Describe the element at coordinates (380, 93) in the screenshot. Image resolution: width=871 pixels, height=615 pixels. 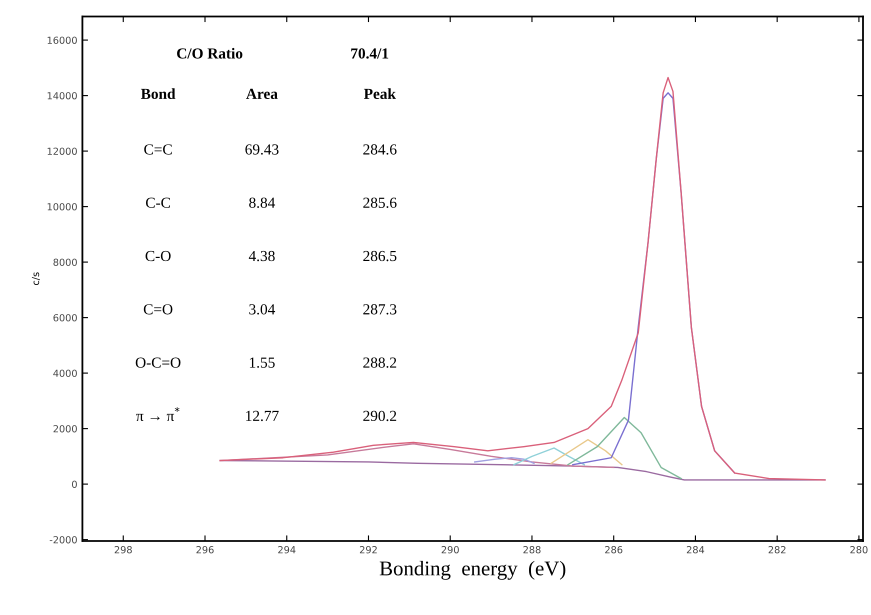
I see `annotation: Peak` at that location.